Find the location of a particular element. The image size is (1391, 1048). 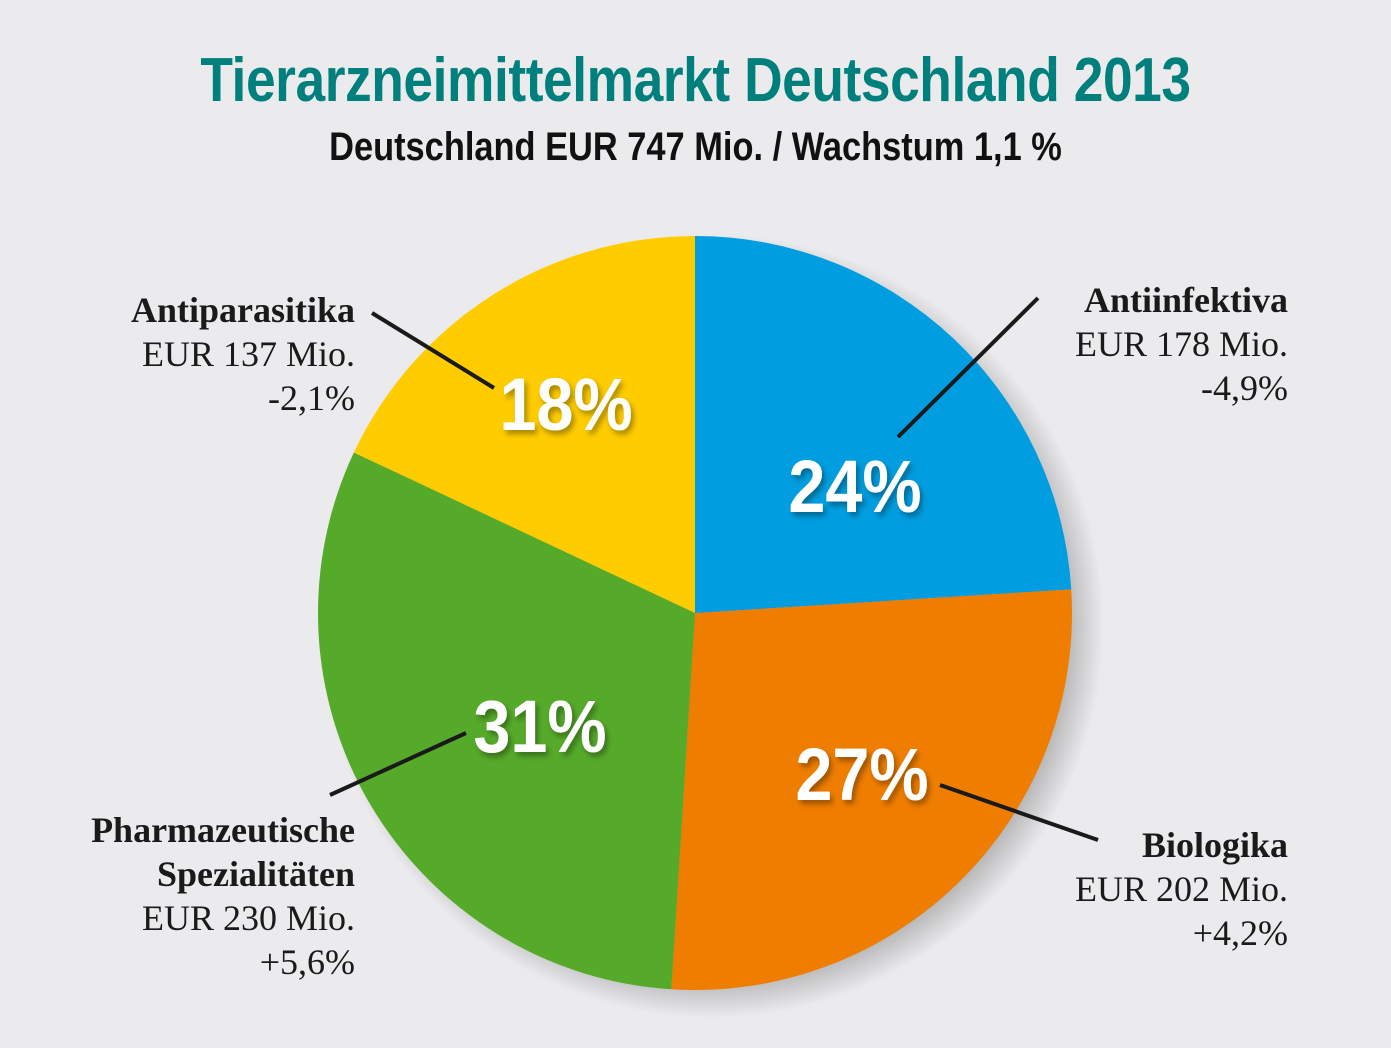

chart-title: Tierarzneimittelmarkt Deutschland 2013 is located at coordinates (695, 80).